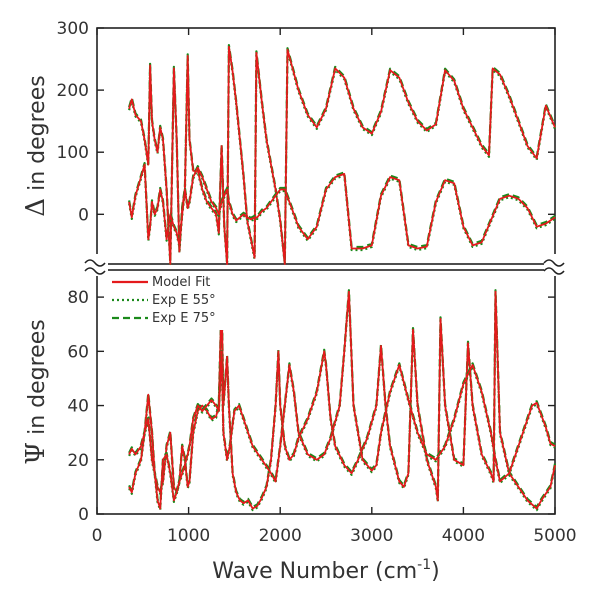 The height and width of the screenshot is (598, 600). Describe the element at coordinates (36, 145) in the screenshot. I see `delta-axis-title: Δ in degrees` at that location.